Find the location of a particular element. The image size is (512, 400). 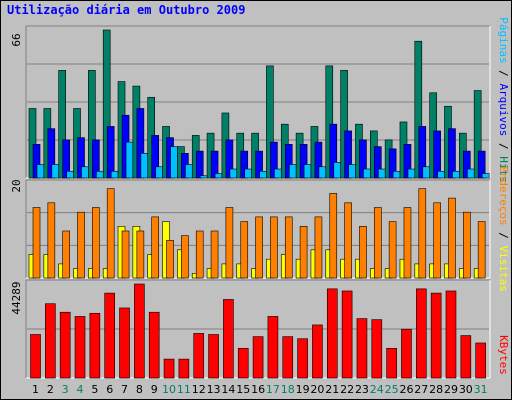

x-tick-label: 21 is located at coordinates (332, 389).